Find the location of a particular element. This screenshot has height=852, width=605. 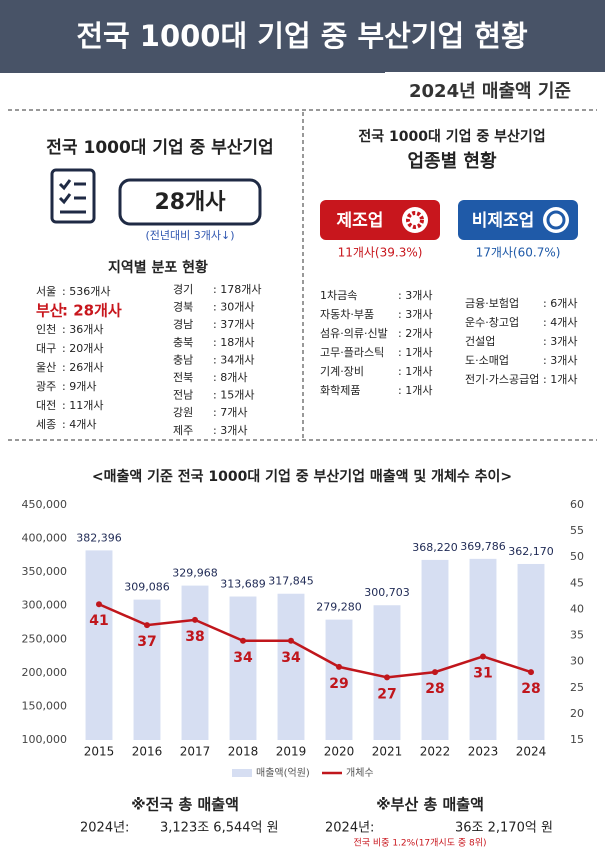

region-title: 지역별 분포 현황 is located at coordinates (158, 267).